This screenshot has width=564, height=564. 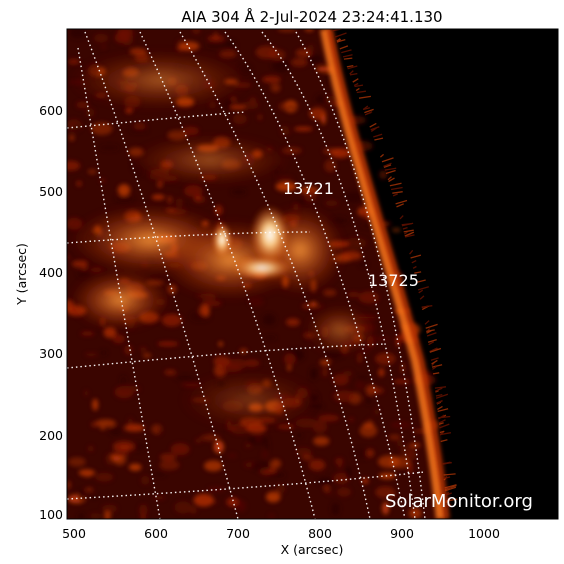 What do you see at coordinates (484, 533) in the screenshot?
I see `x-tick-label: 1000` at bounding box center [484, 533].